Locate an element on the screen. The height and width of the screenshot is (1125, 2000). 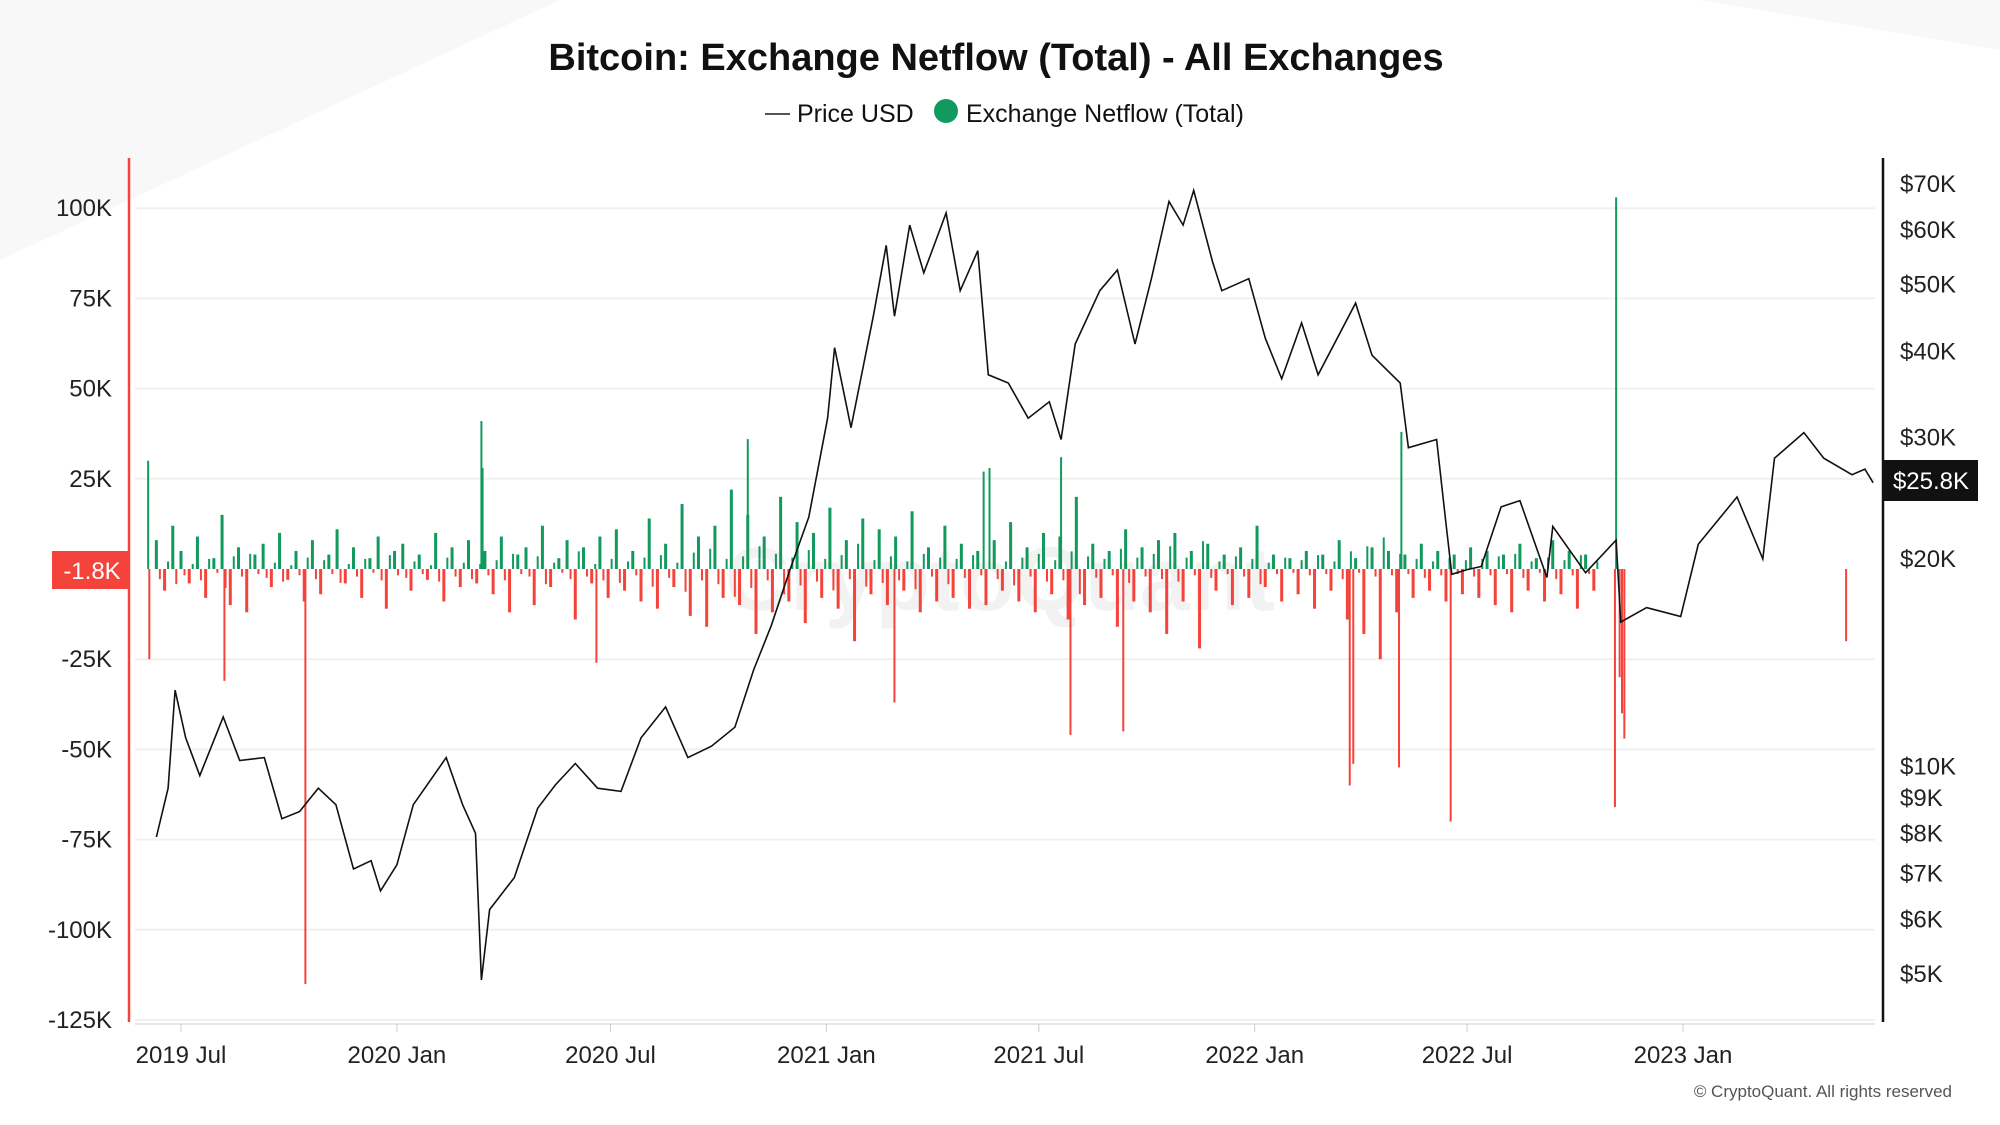
legend-price-label: Price USD is located at coordinates (855, 114).